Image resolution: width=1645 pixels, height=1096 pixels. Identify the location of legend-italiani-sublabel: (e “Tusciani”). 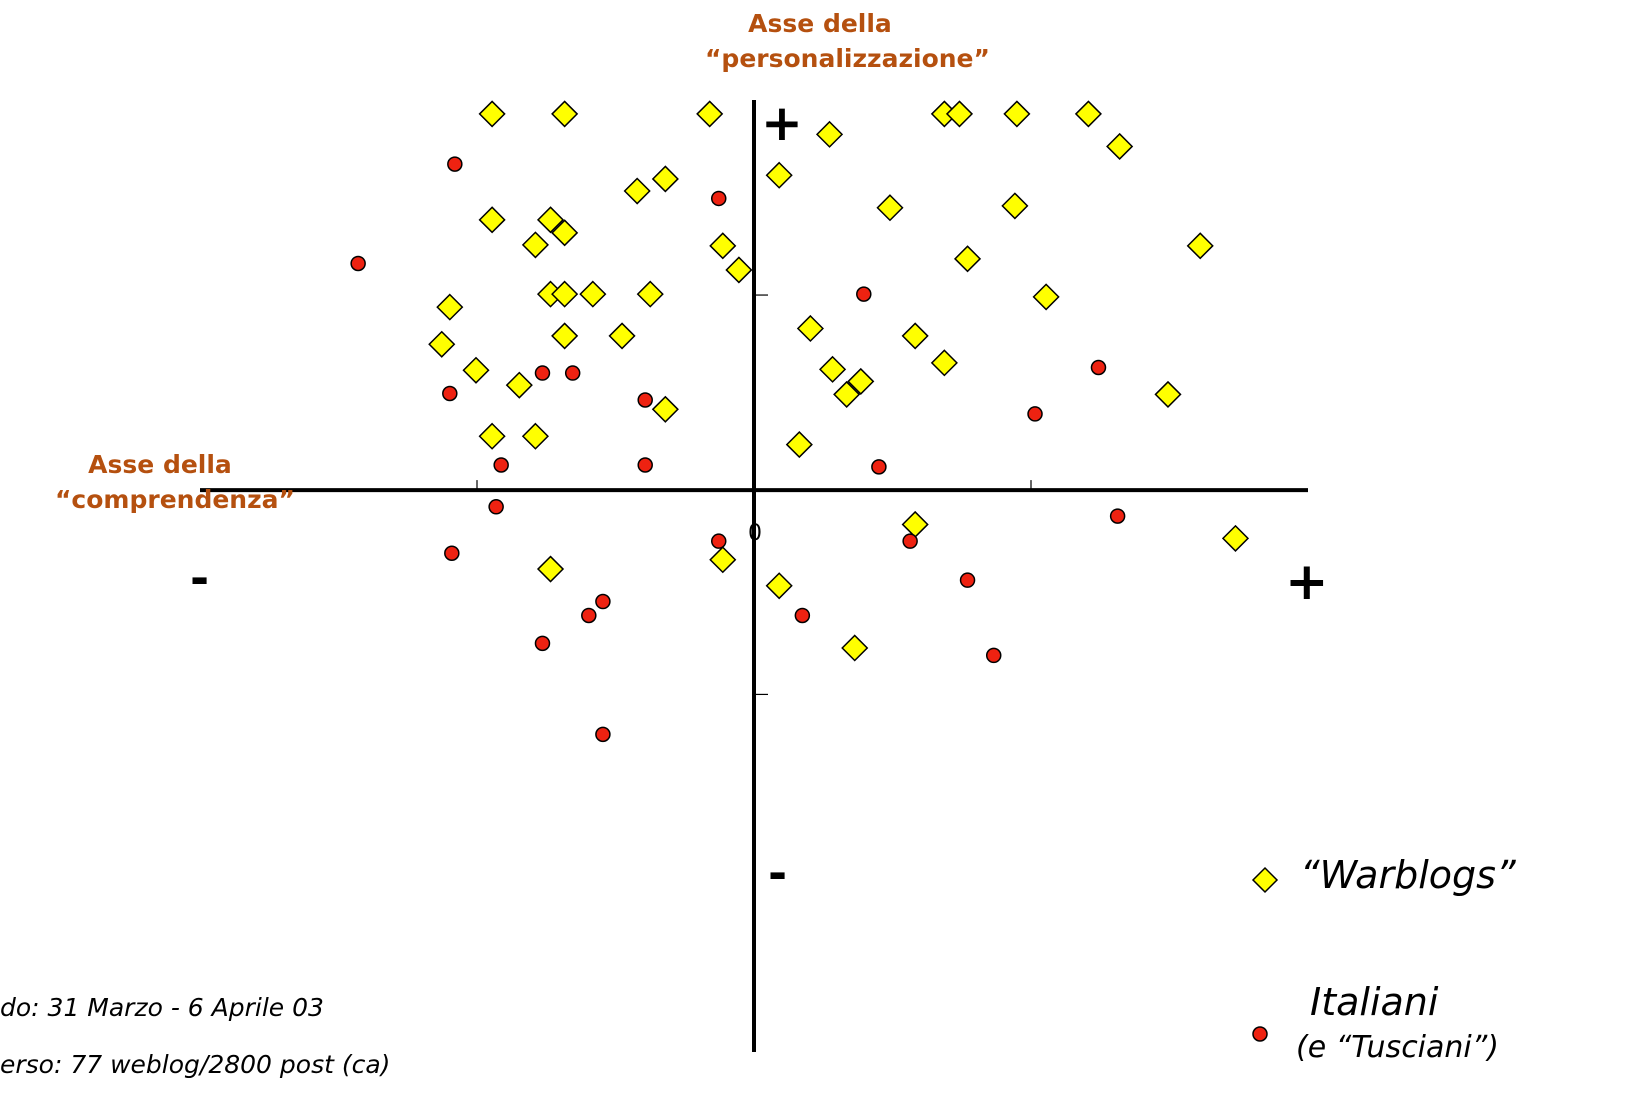
(1397, 1047).